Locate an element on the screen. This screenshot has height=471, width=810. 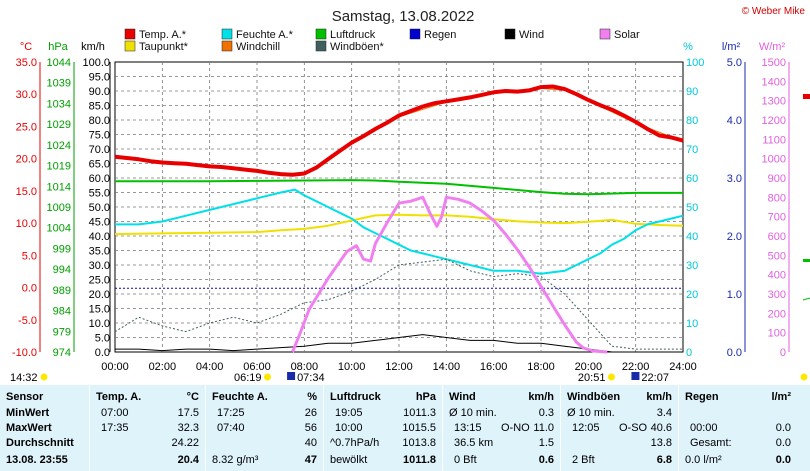
sun-moon-times: 14:32 06:19 07:34 20:51 22:07 is located at coordinates (409, 378).